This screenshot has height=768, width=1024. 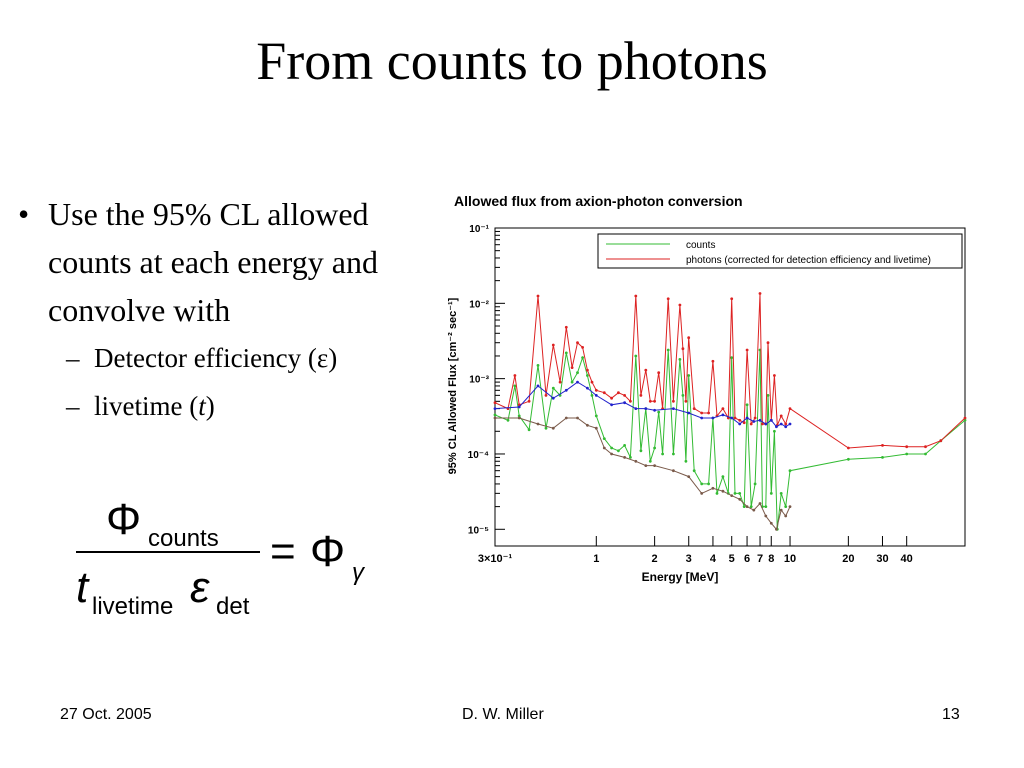 What do you see at coordinates (848, 559) in the screenshot?
I see `x-tick-label: 20` at bounding box center [848, 559].